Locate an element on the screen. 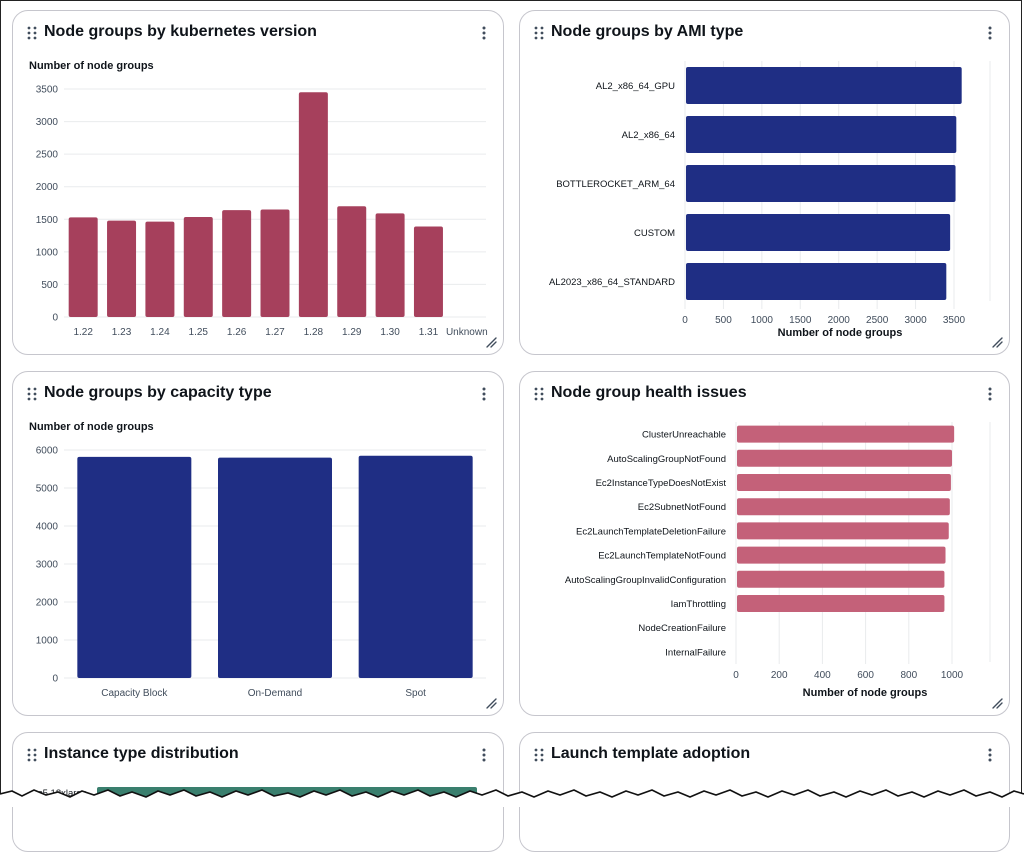 The image size is (1024, 852). y-tick-label: 1000 is located at coordinates (47, 252).